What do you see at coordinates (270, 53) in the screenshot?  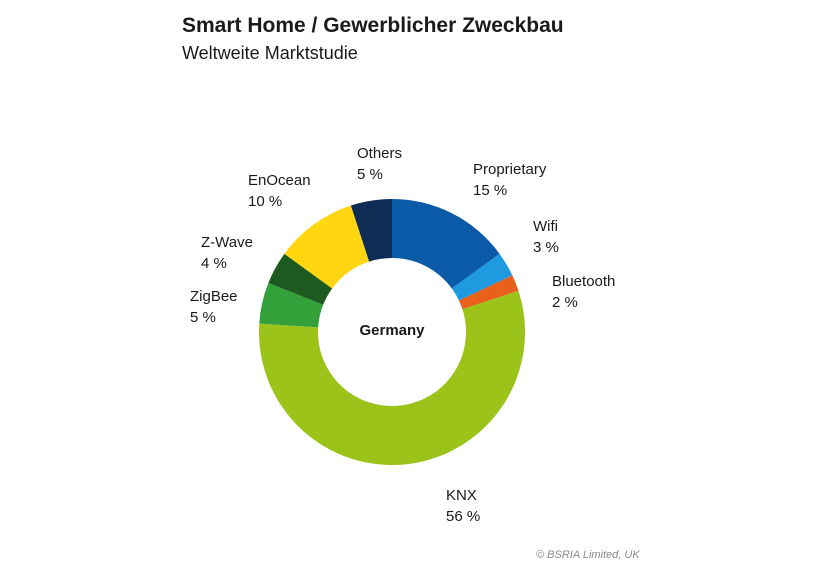 I see `chart-subtitle: Weltweite Marktstudie` at bounding box center [270, 53].